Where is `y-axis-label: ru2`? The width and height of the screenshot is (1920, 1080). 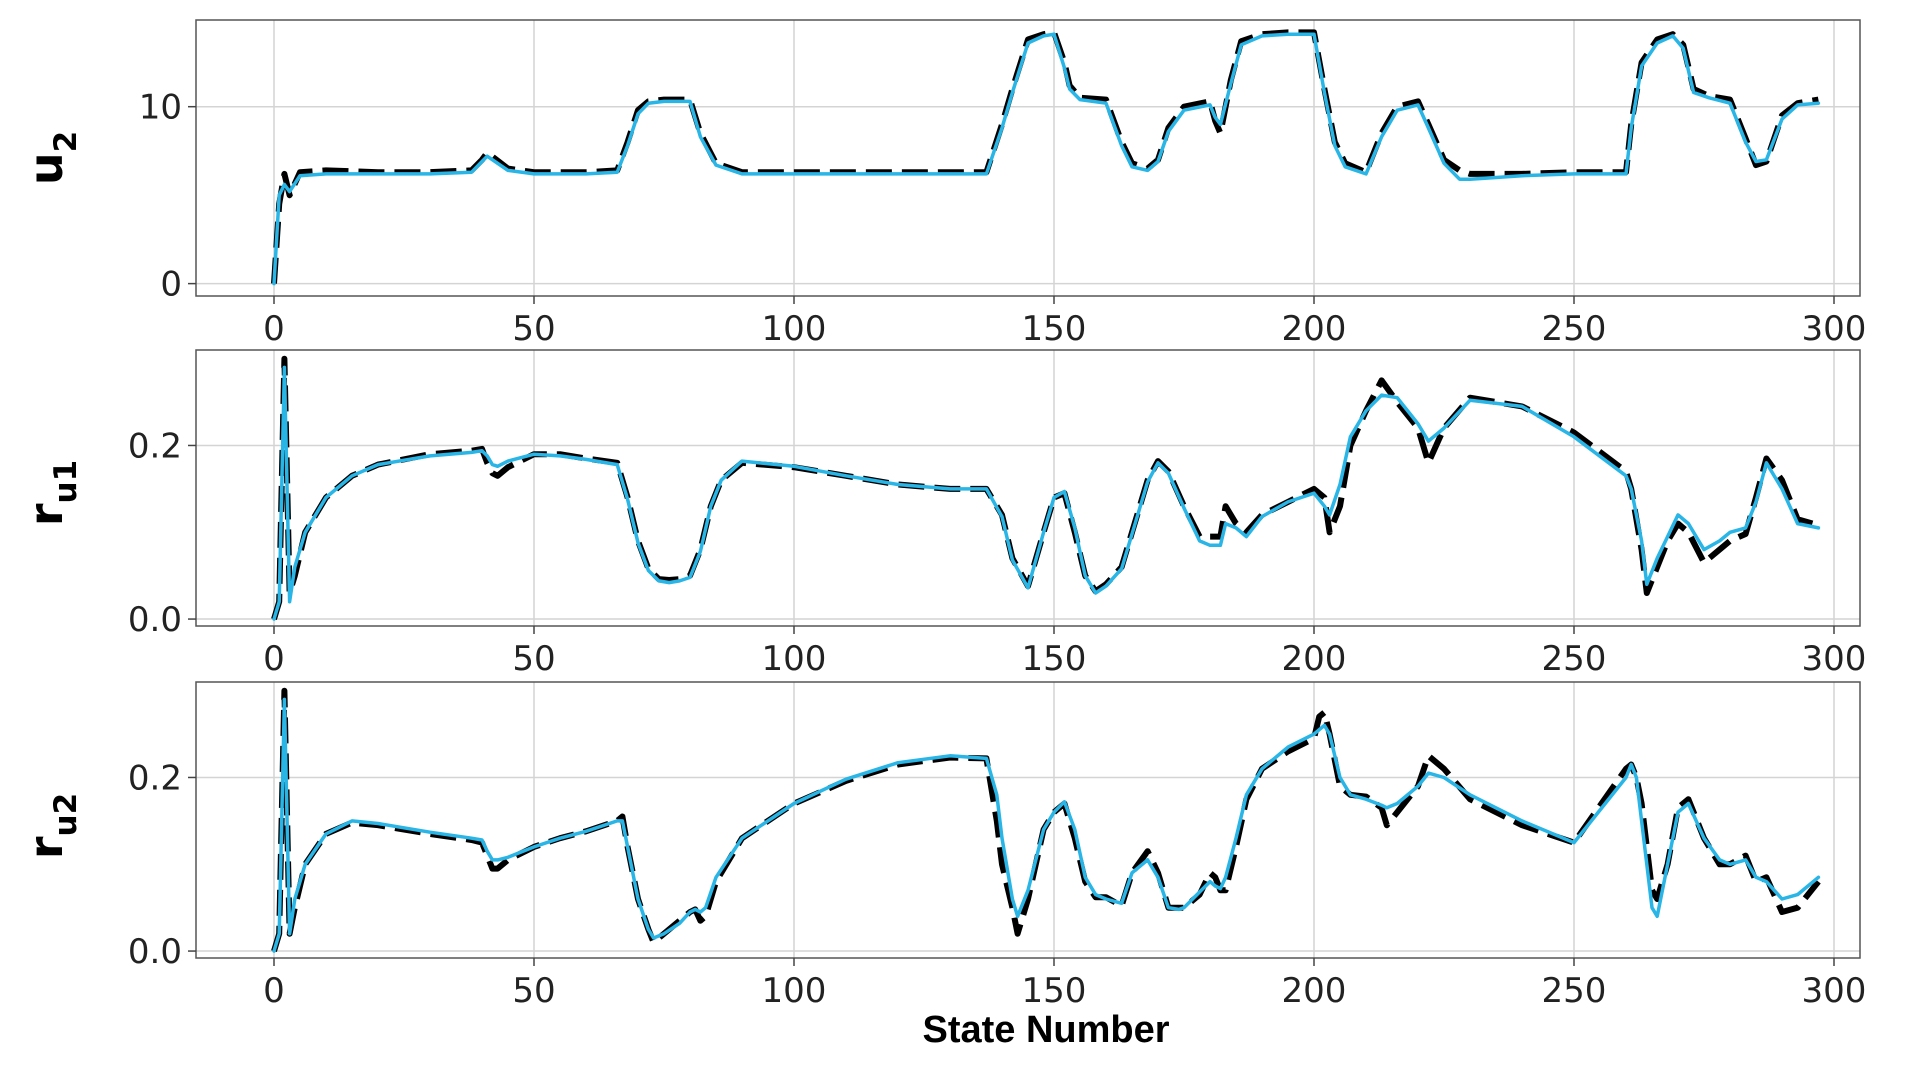 y-axis-label: ru2 is located at coordinates (51, 826).